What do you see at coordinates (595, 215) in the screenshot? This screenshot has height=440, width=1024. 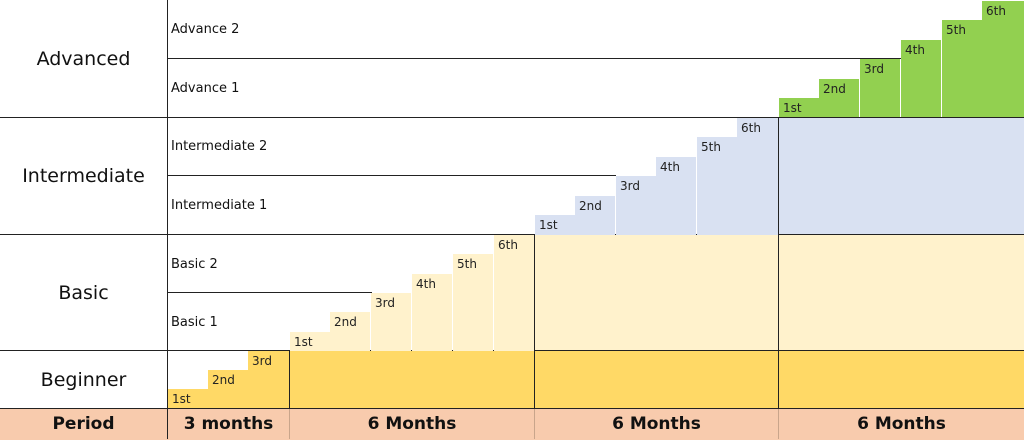 I see `intermediate-step-2: 2nd` at bounding box center [595, 215].